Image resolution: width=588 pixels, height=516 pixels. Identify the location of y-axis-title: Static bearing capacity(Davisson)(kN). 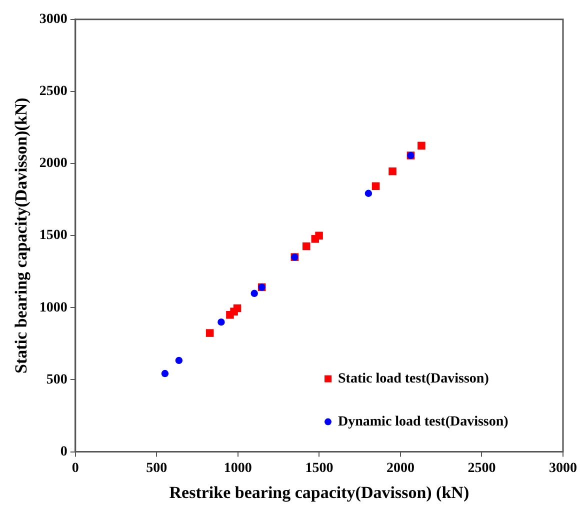
(21, 236).